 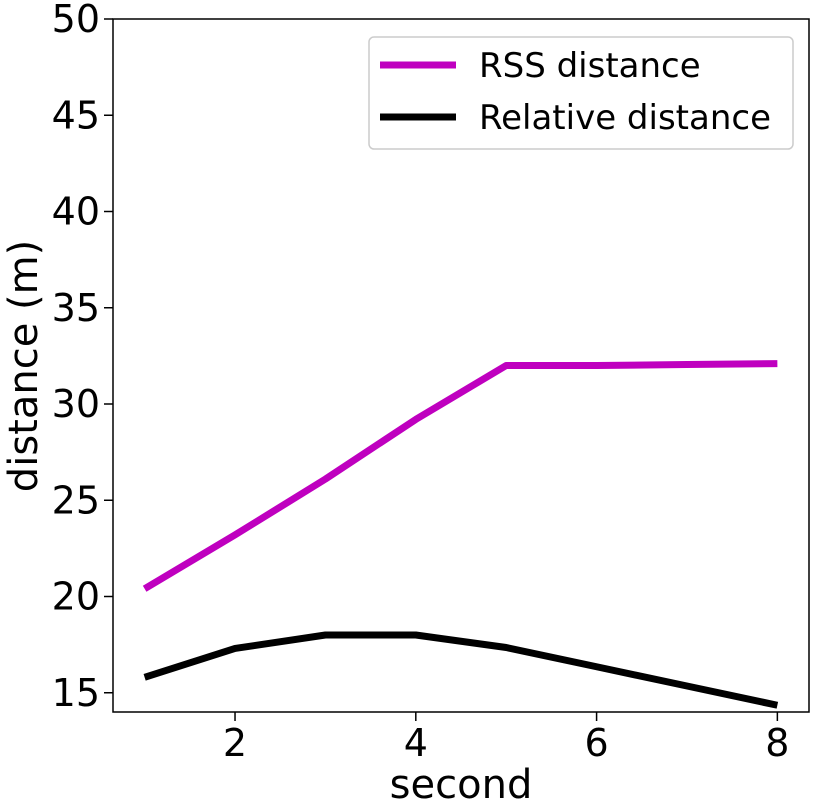 What do you see at coordinates (76, 597) in the screenshot?
I see `y-tick-label: 20` at bounding box center [76, 597].